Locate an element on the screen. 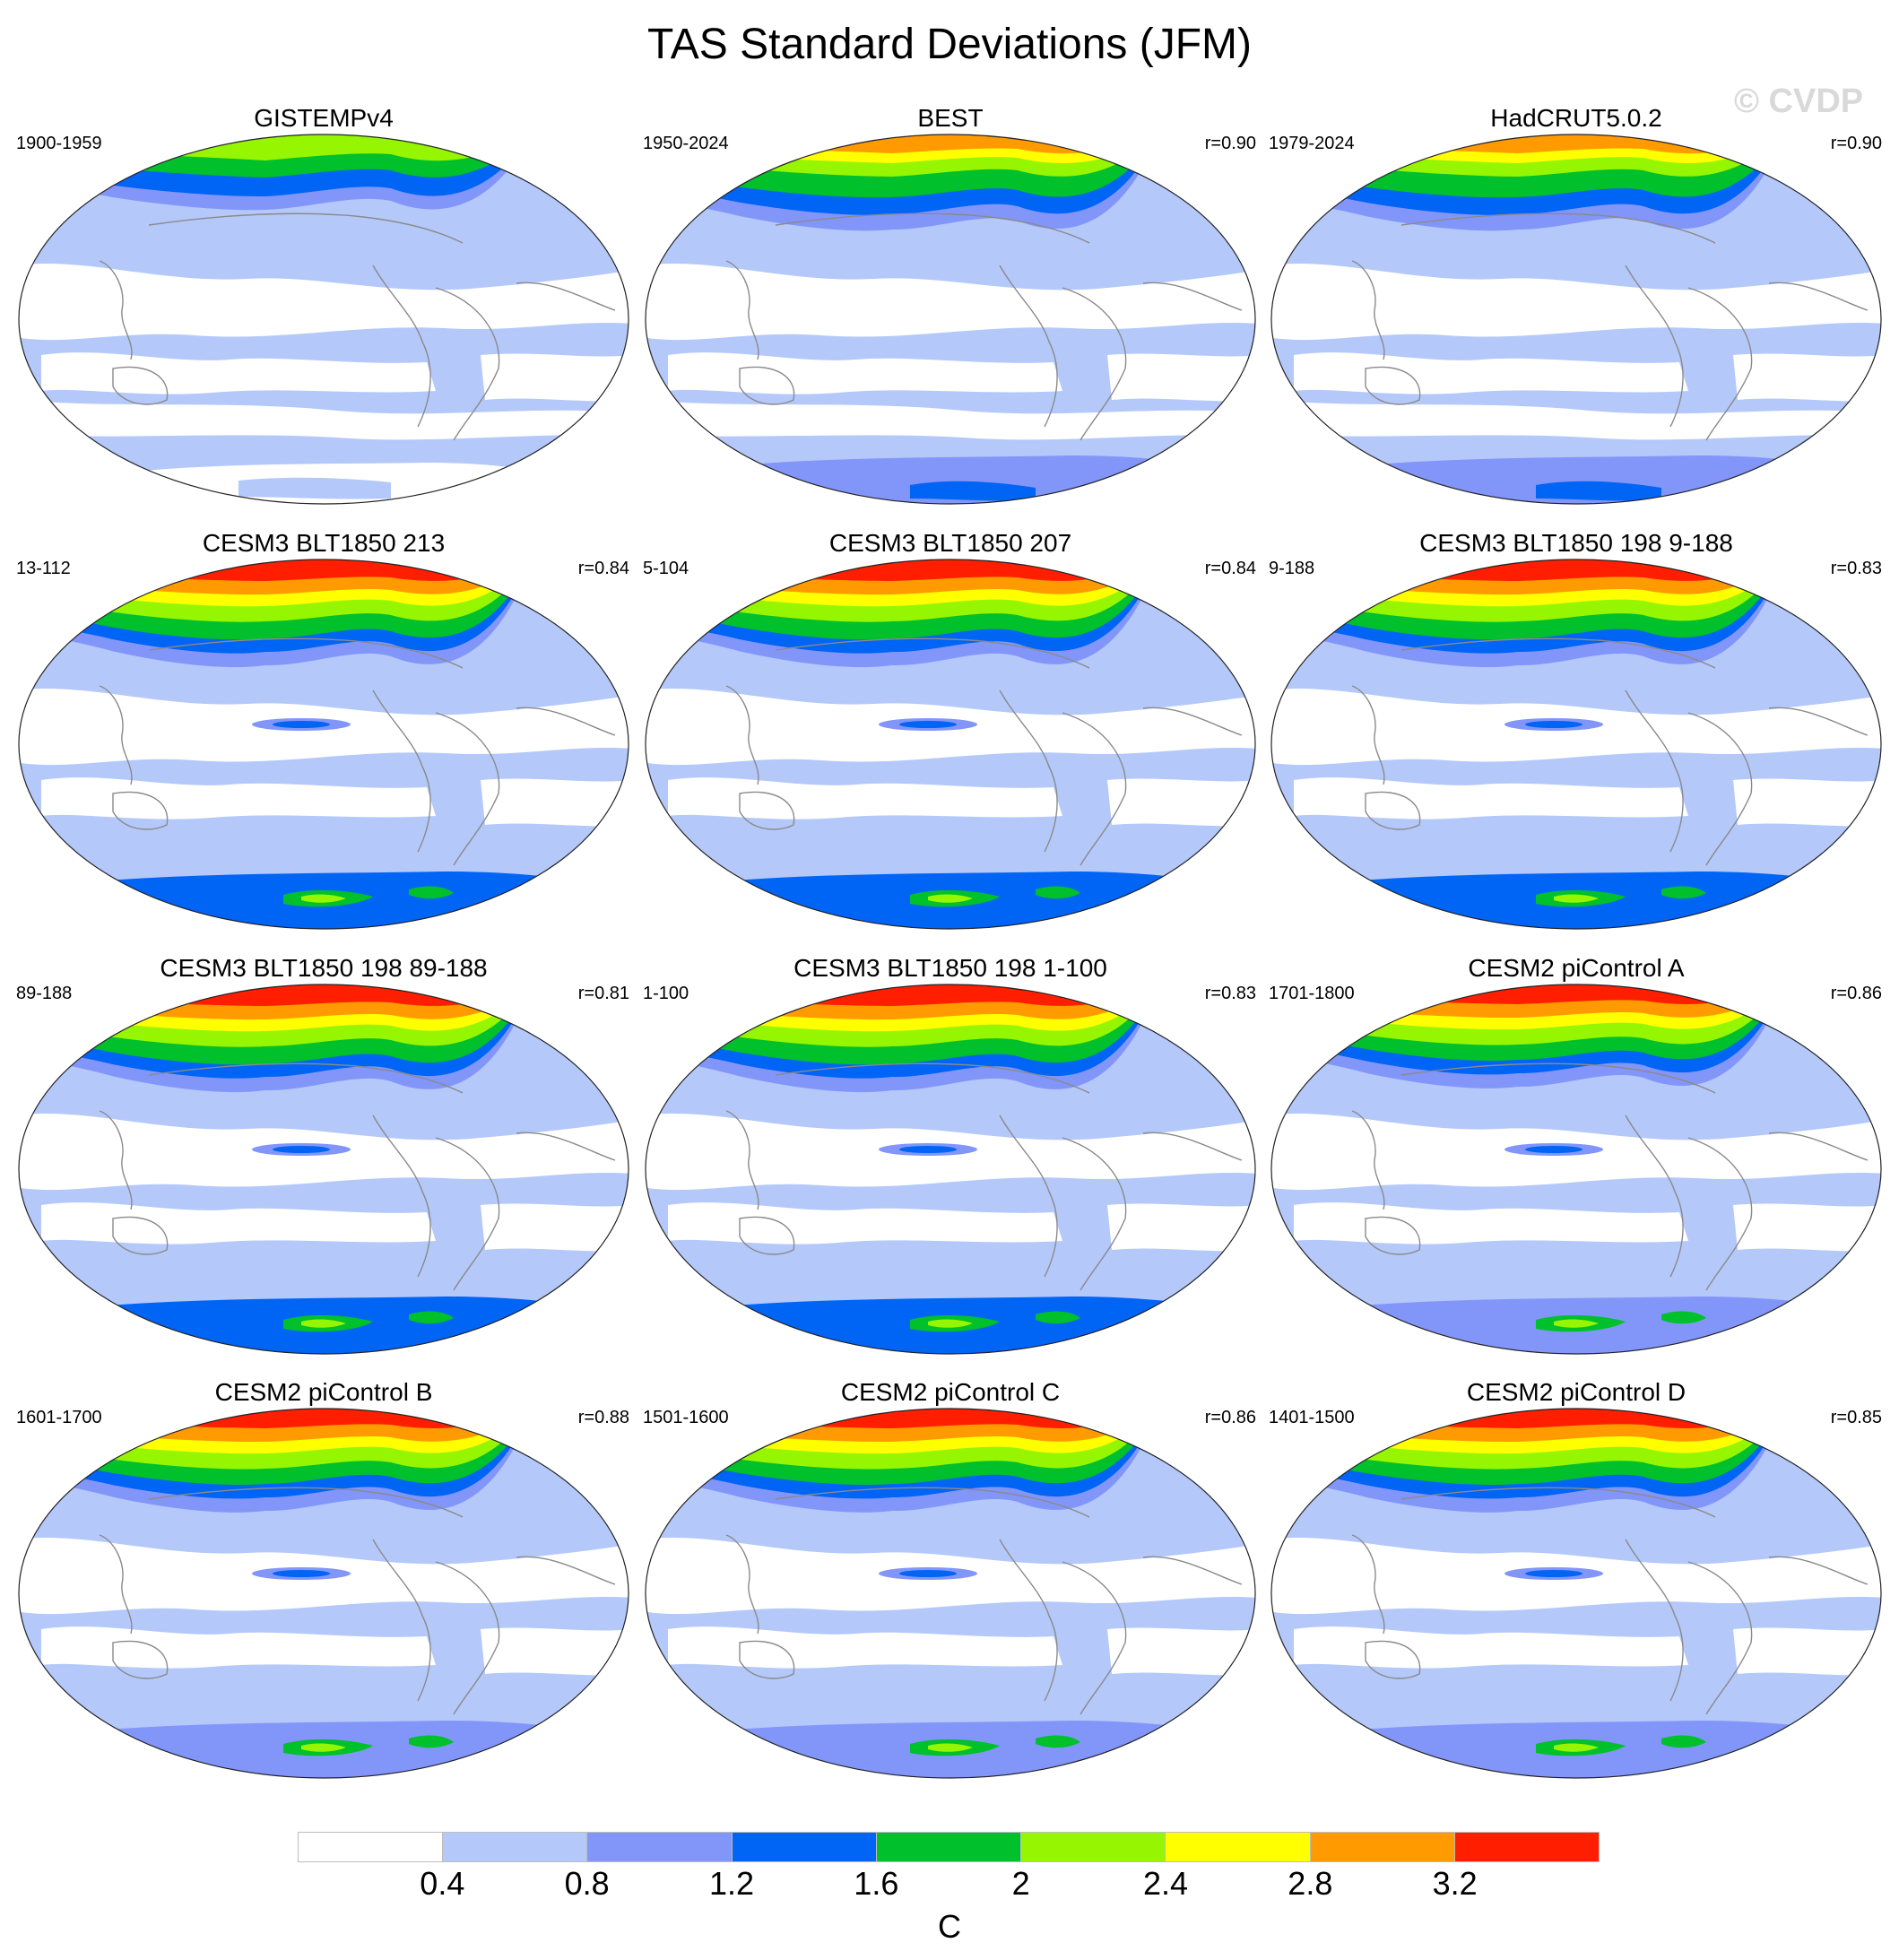  map-panel: CESM2 piControl D 1401-1500 r=0.85 is located at coordinates (1576, 1589).